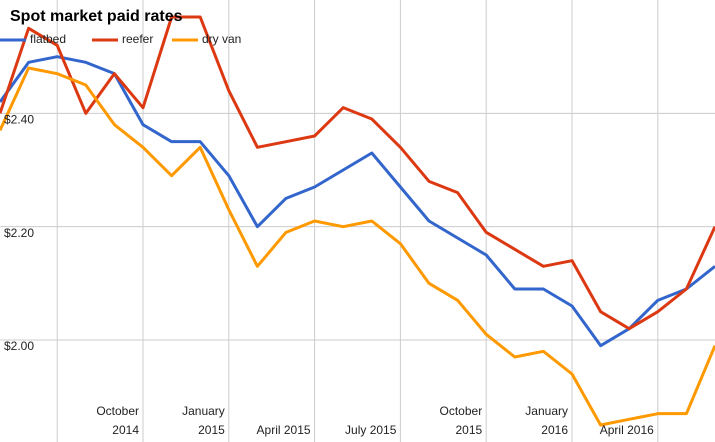 This screenshot has width=715, height=442. Describe the element at coordinates (96, 16) in the screenshot. I see `chart-title: Spot market paid rates` at that location.